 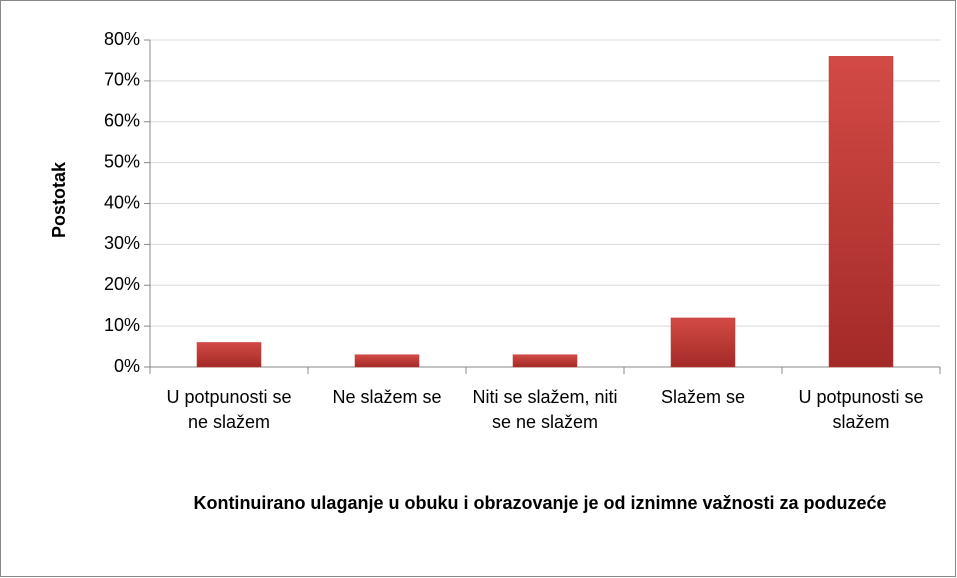 I want to click on y-tick-label: 10%, so click(x=122, y=325).